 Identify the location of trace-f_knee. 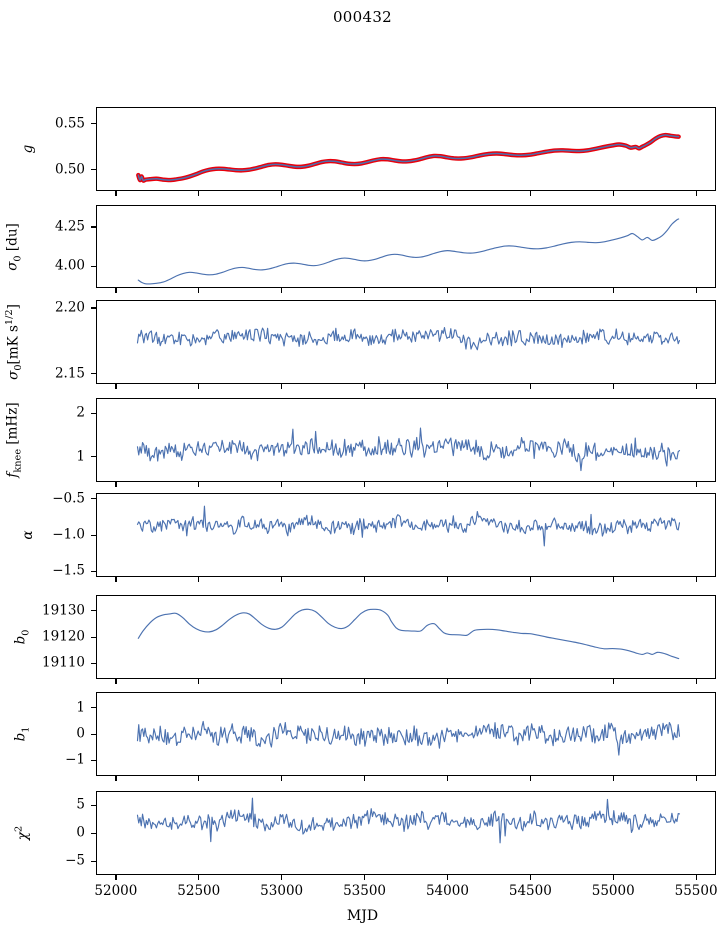
(406, 440).